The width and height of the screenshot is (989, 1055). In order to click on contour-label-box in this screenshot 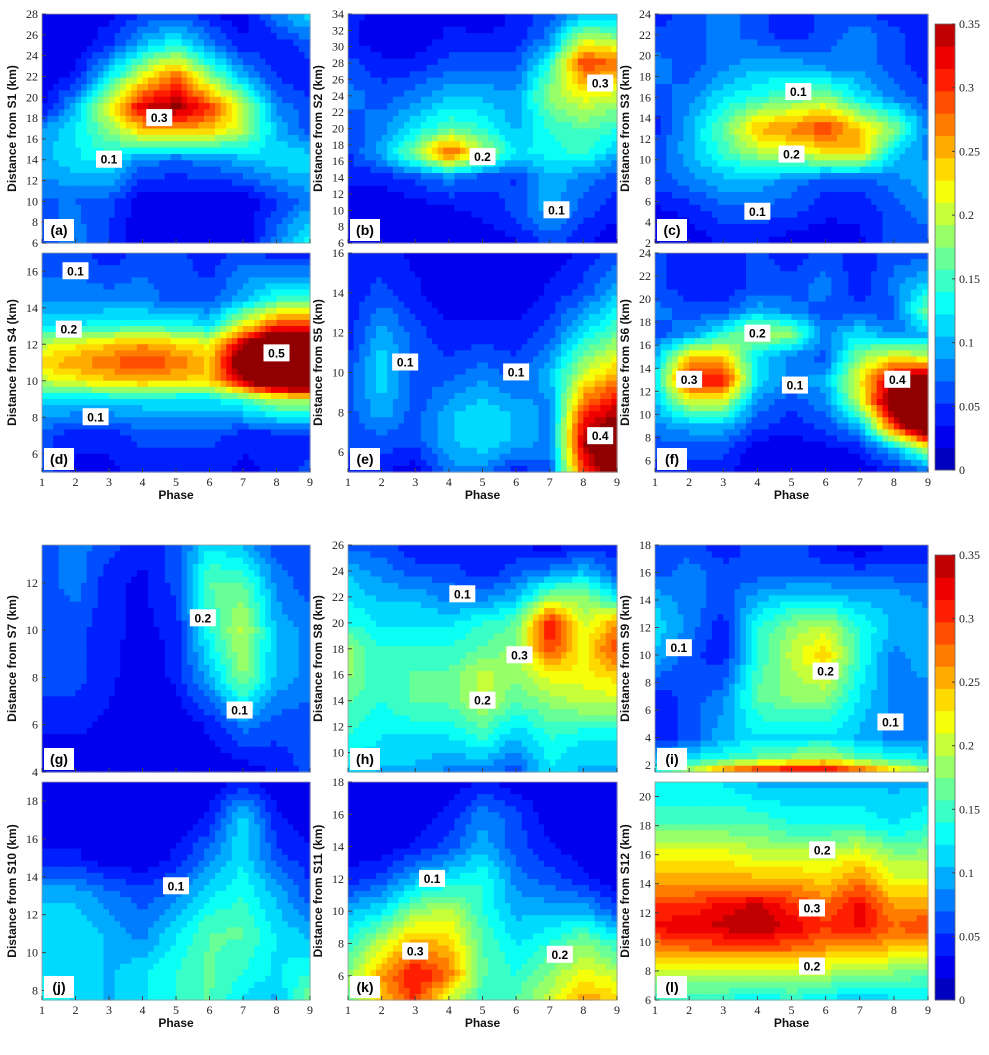, I will do `click(556, 210)`.